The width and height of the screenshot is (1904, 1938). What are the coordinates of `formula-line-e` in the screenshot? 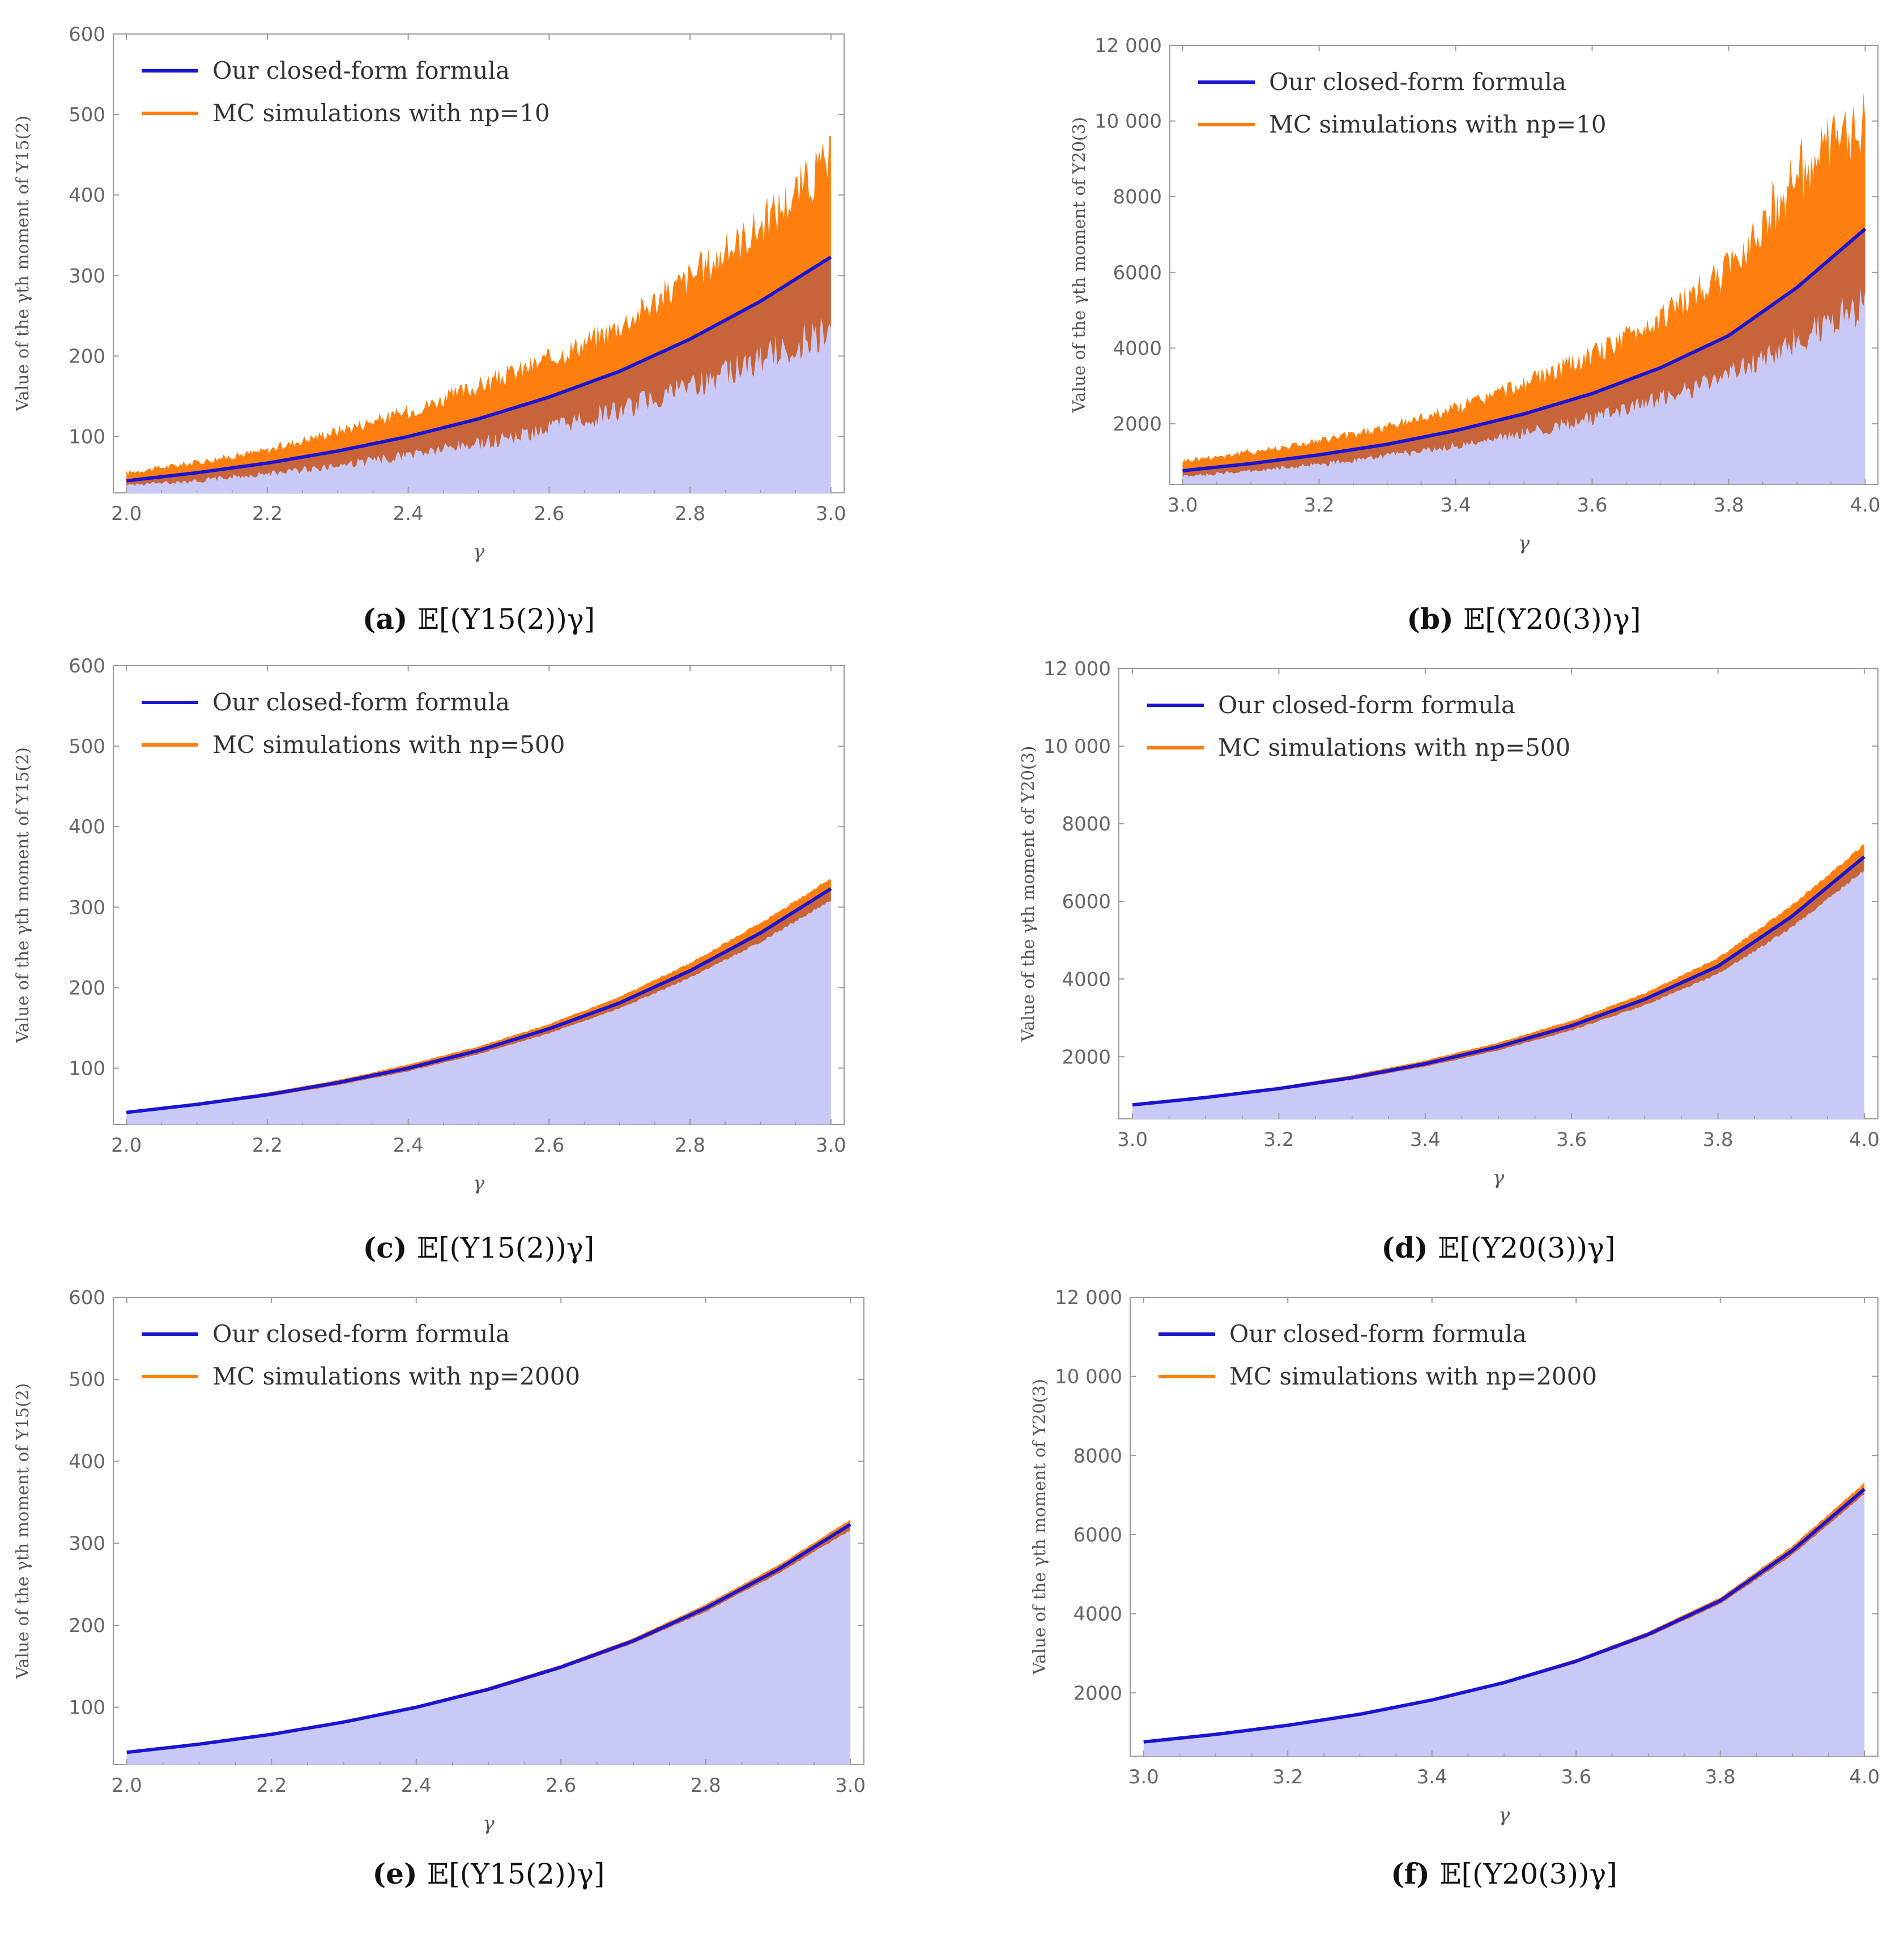 It's located at (488, 1638).